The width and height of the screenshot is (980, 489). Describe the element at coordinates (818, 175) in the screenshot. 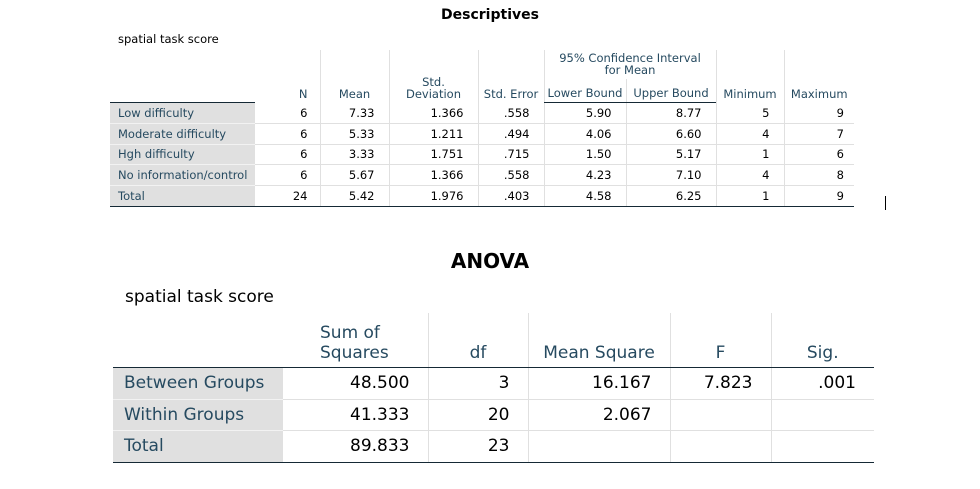

I see `cell-max: 8` at that location.